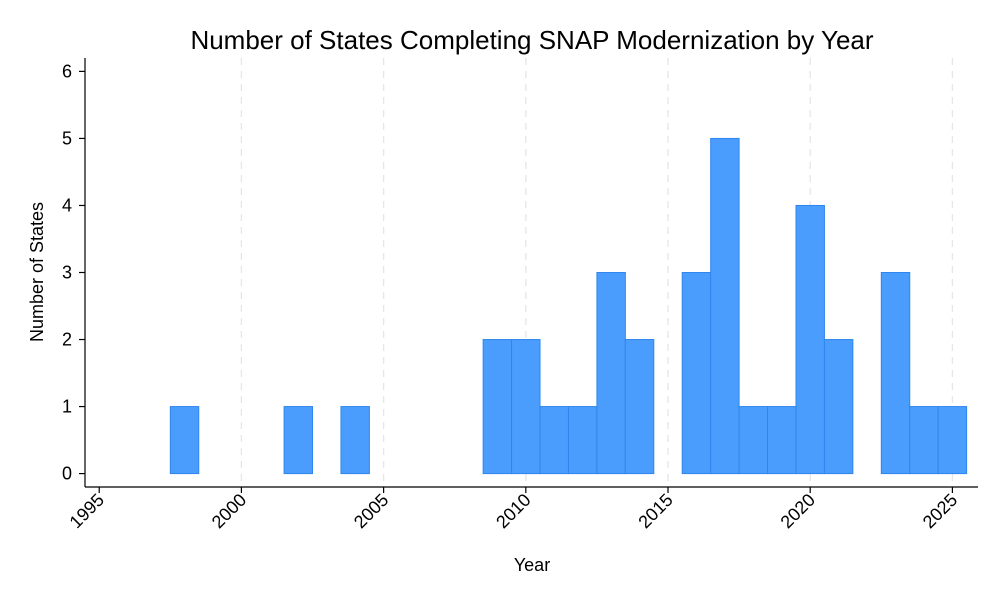 Image resolution: width=1000 pixels, height=600 pixels. Describe the element at coordinates (696, 373) in the screenshot. I see `bar-2016` at that location.